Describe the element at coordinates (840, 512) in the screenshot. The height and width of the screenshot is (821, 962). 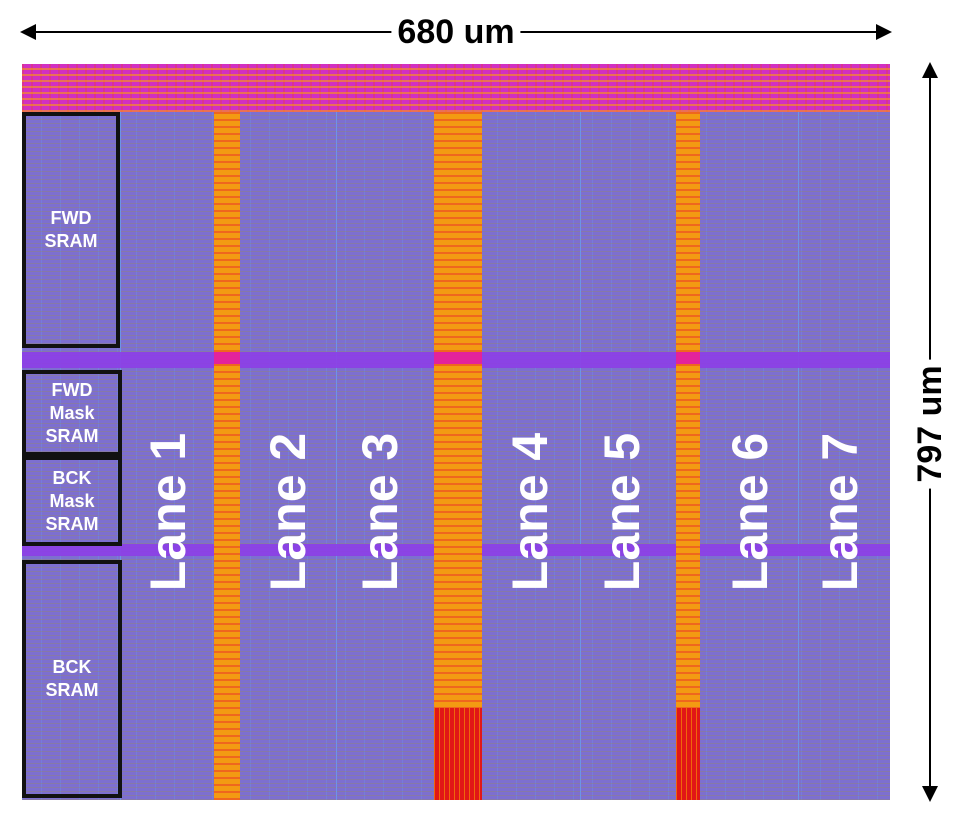
I see `lane-7-label: Lane 7` at that location.